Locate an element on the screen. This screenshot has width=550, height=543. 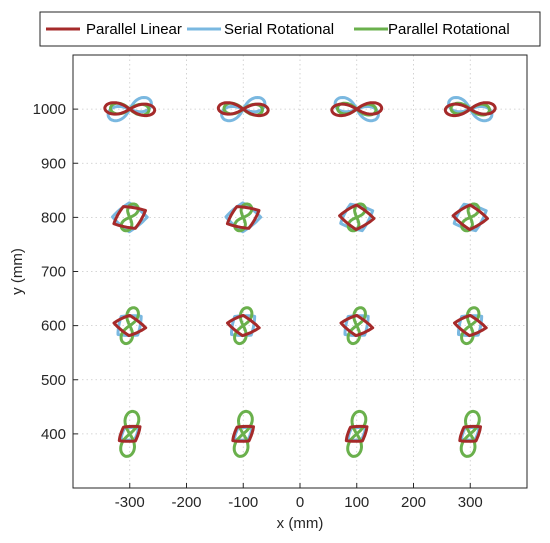
y-tick-label: 800 is located at coordinates (53, 217).